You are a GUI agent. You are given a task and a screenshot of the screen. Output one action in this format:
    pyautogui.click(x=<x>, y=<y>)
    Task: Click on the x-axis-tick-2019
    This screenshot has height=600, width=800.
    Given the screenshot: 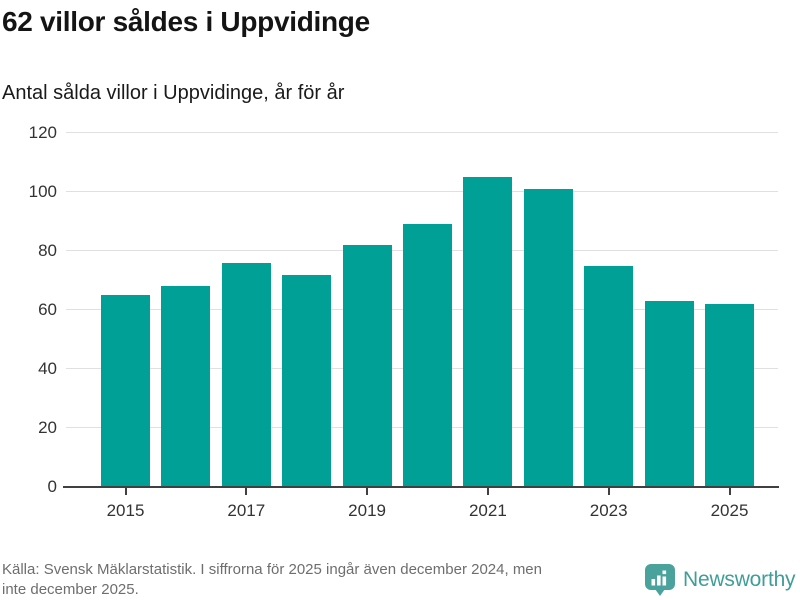 What is the action you would take?
    pyautogui.click(x=367, y=491)
    